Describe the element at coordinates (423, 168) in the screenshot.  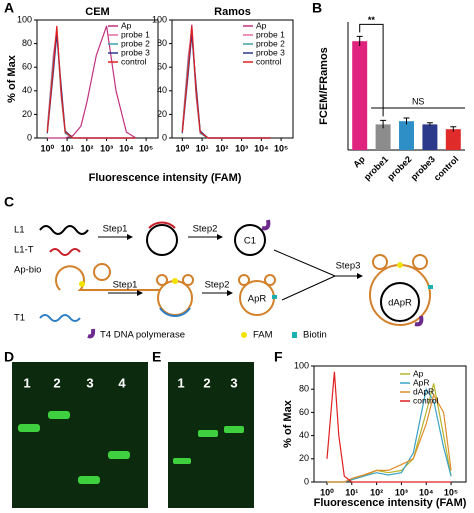
I see `x-tick-label: probe3` at that location.